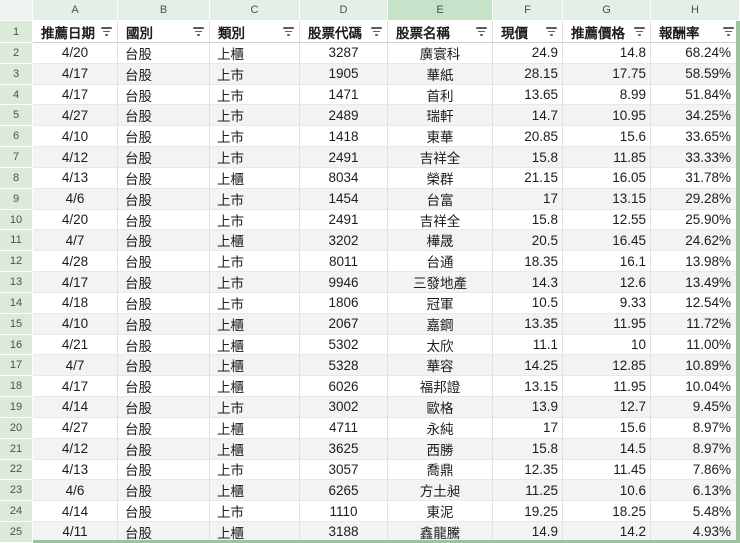  What do you see at coordinates (528, 241) in the screenshot?
I see `cell-F11: 20.5` at bounding box center [528, 241].